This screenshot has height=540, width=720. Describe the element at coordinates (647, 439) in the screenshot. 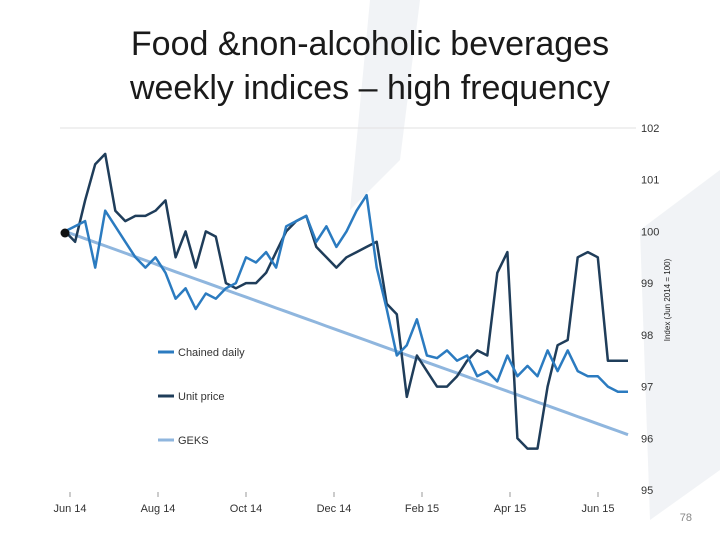

I see `y-tick-label: 96` at that location.